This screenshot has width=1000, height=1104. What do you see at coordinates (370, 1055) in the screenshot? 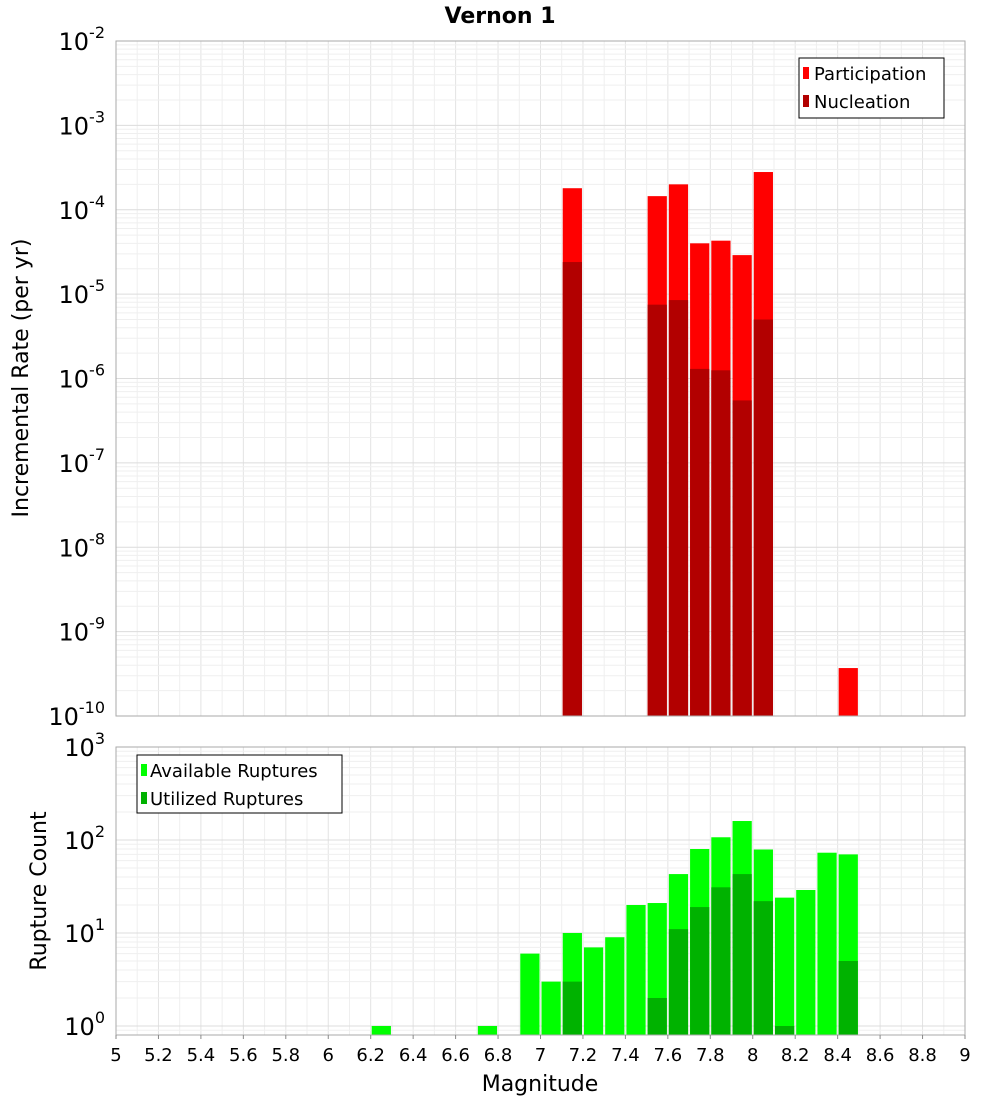
I see `x-tick-label: 6.2` at bounding box center [370, 1055].